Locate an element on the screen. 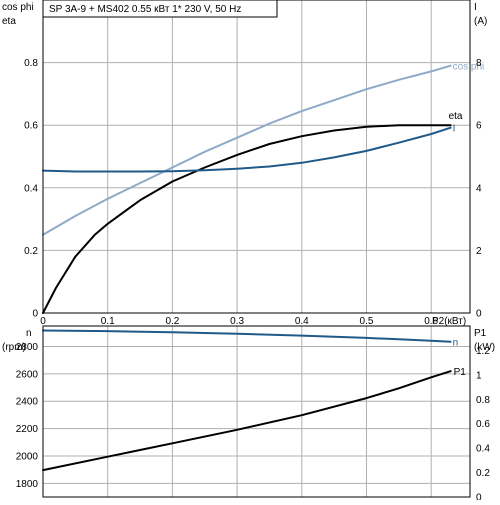  title-layer: SP 3A-9 + MS402 0.55 кВт 1* 230 V, 50 Hz is located at coordinates (160, 9).